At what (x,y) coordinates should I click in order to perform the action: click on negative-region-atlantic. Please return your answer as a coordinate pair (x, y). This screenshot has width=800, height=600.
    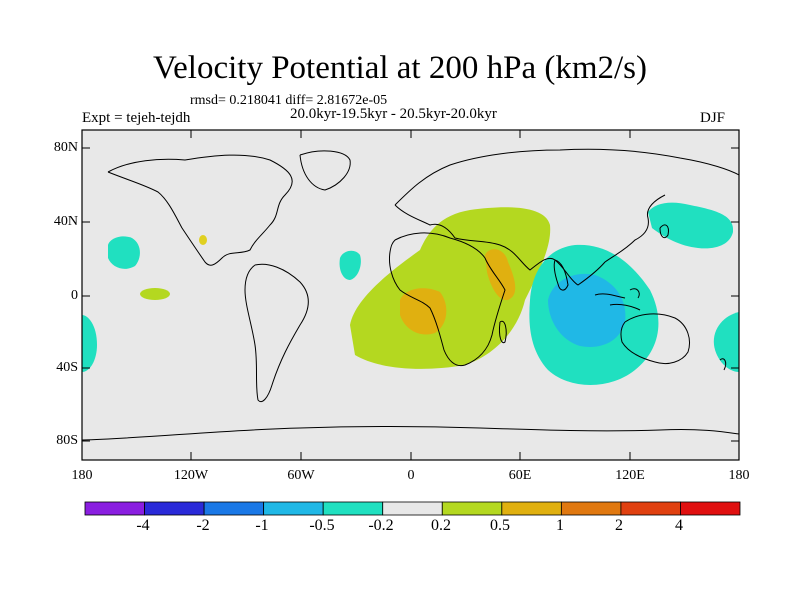
    Looking at the image, I should click on (350, 265).